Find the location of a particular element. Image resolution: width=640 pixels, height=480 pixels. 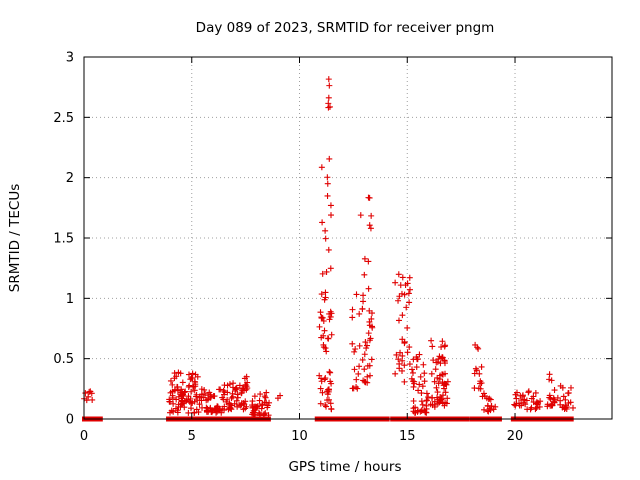

y-axis-label: SRMTID / TECUs is located at coordinates (15, 238).